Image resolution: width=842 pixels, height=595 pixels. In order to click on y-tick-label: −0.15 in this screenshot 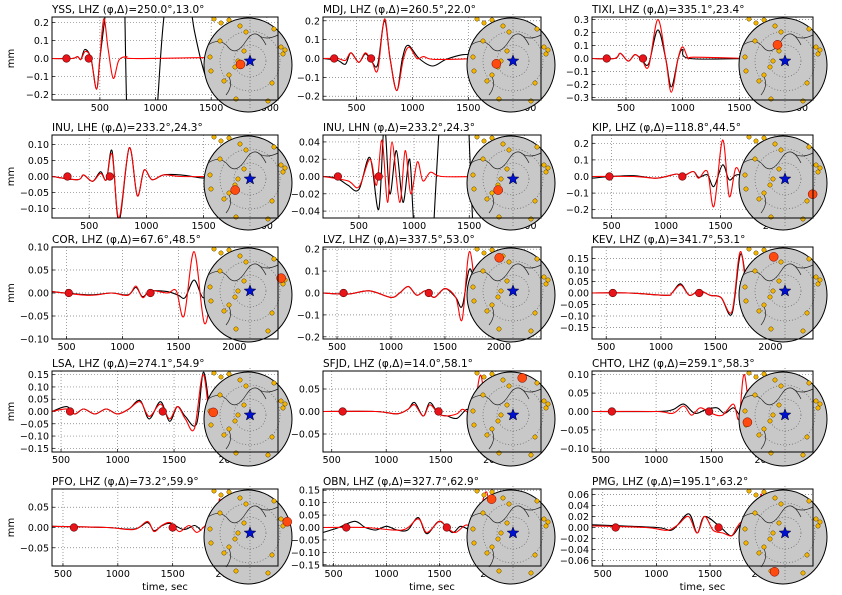, I will do `click(574, 328)`.